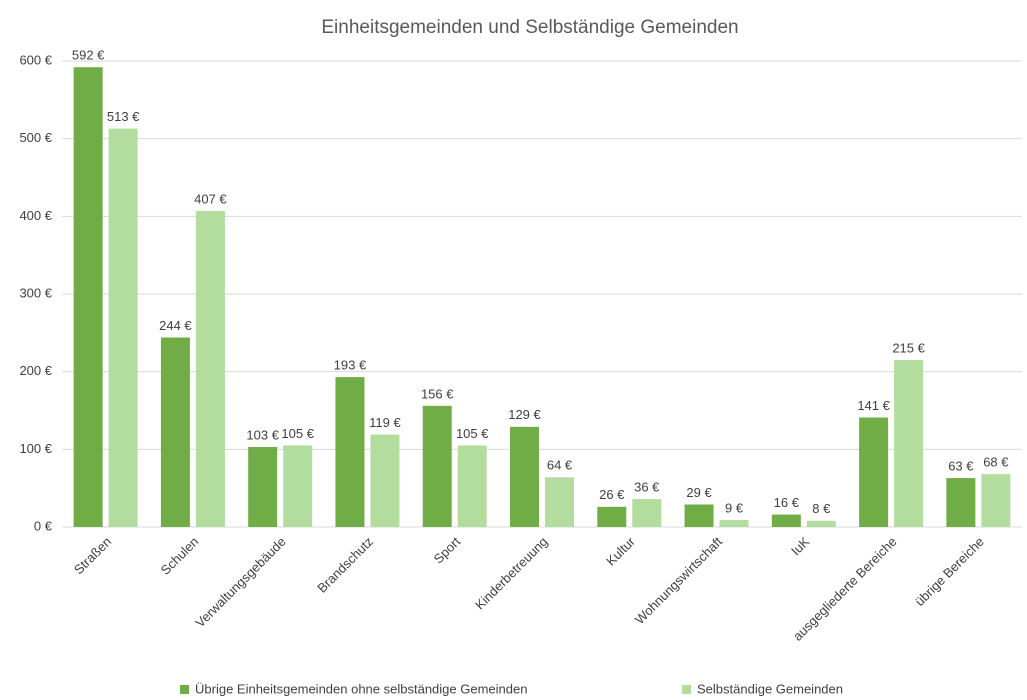 The image size is (1027, 700). What do you see at coordinates (175, 325) in the screenshot?
I see `data-label: 244 €` at bounding box center [175, 325].